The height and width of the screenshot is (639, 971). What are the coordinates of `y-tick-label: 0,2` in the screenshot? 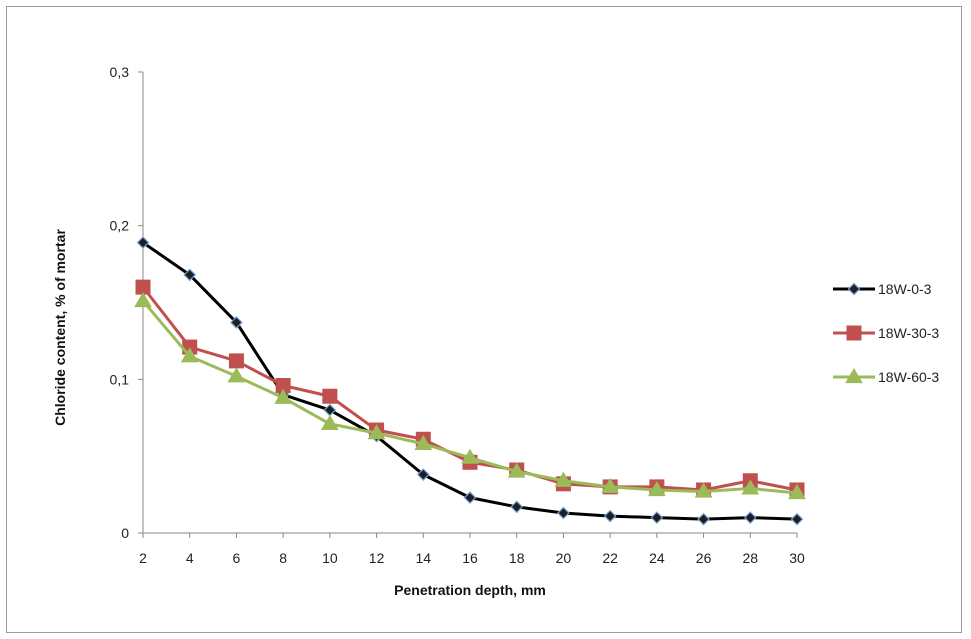 It's located at (120, 226).